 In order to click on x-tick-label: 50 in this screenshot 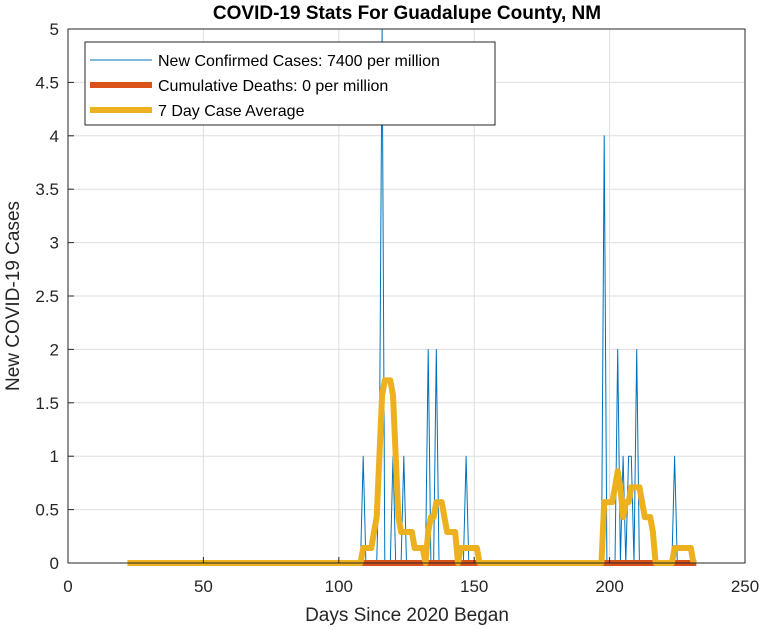, I will do `click(203, 586)`.